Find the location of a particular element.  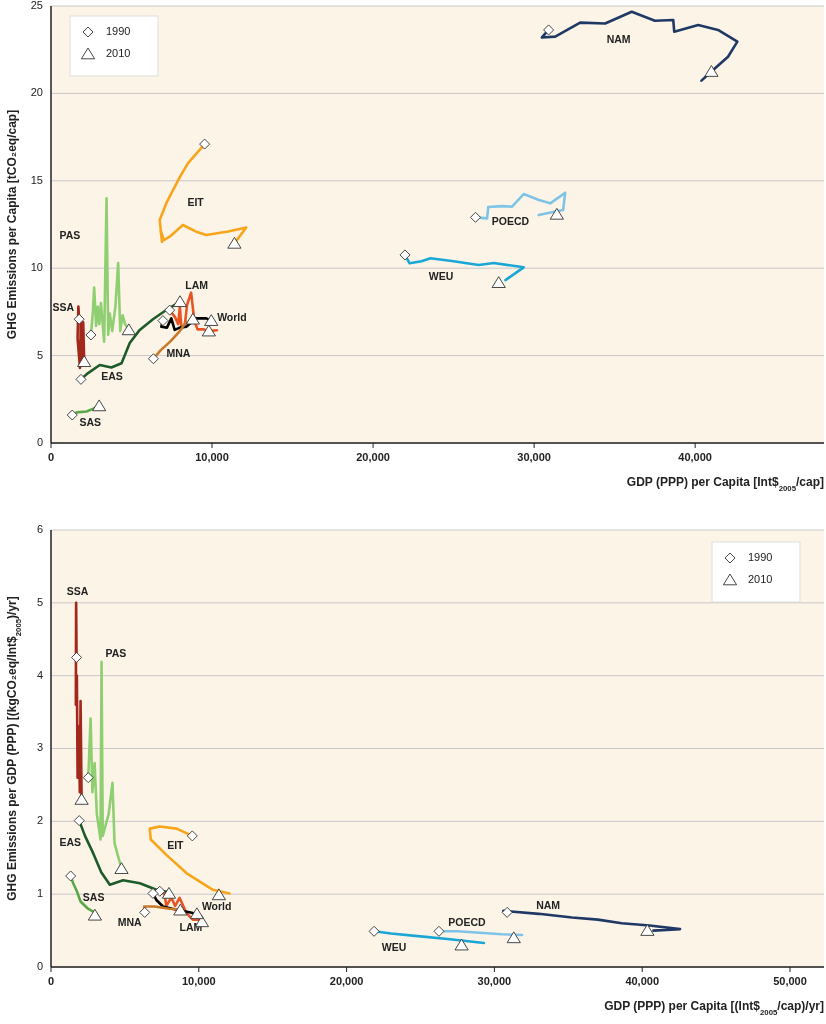

series-label: PAS is located at coordinates (116, 652).